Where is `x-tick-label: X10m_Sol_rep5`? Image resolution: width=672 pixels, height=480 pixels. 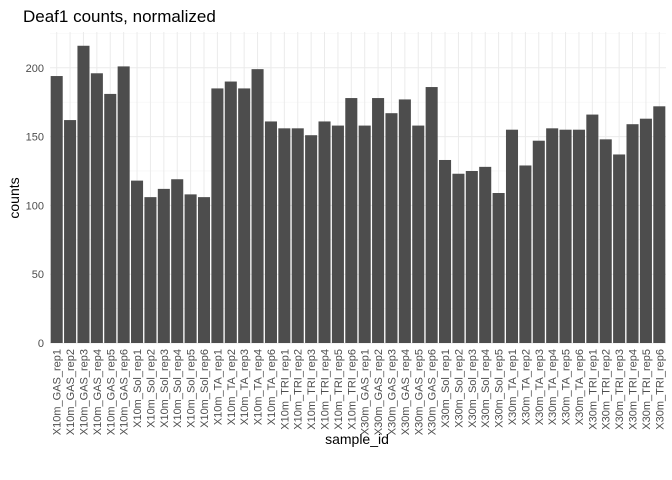 x-tick-label: X10m_Sol_rep5 is located at coordinates (192, 388).